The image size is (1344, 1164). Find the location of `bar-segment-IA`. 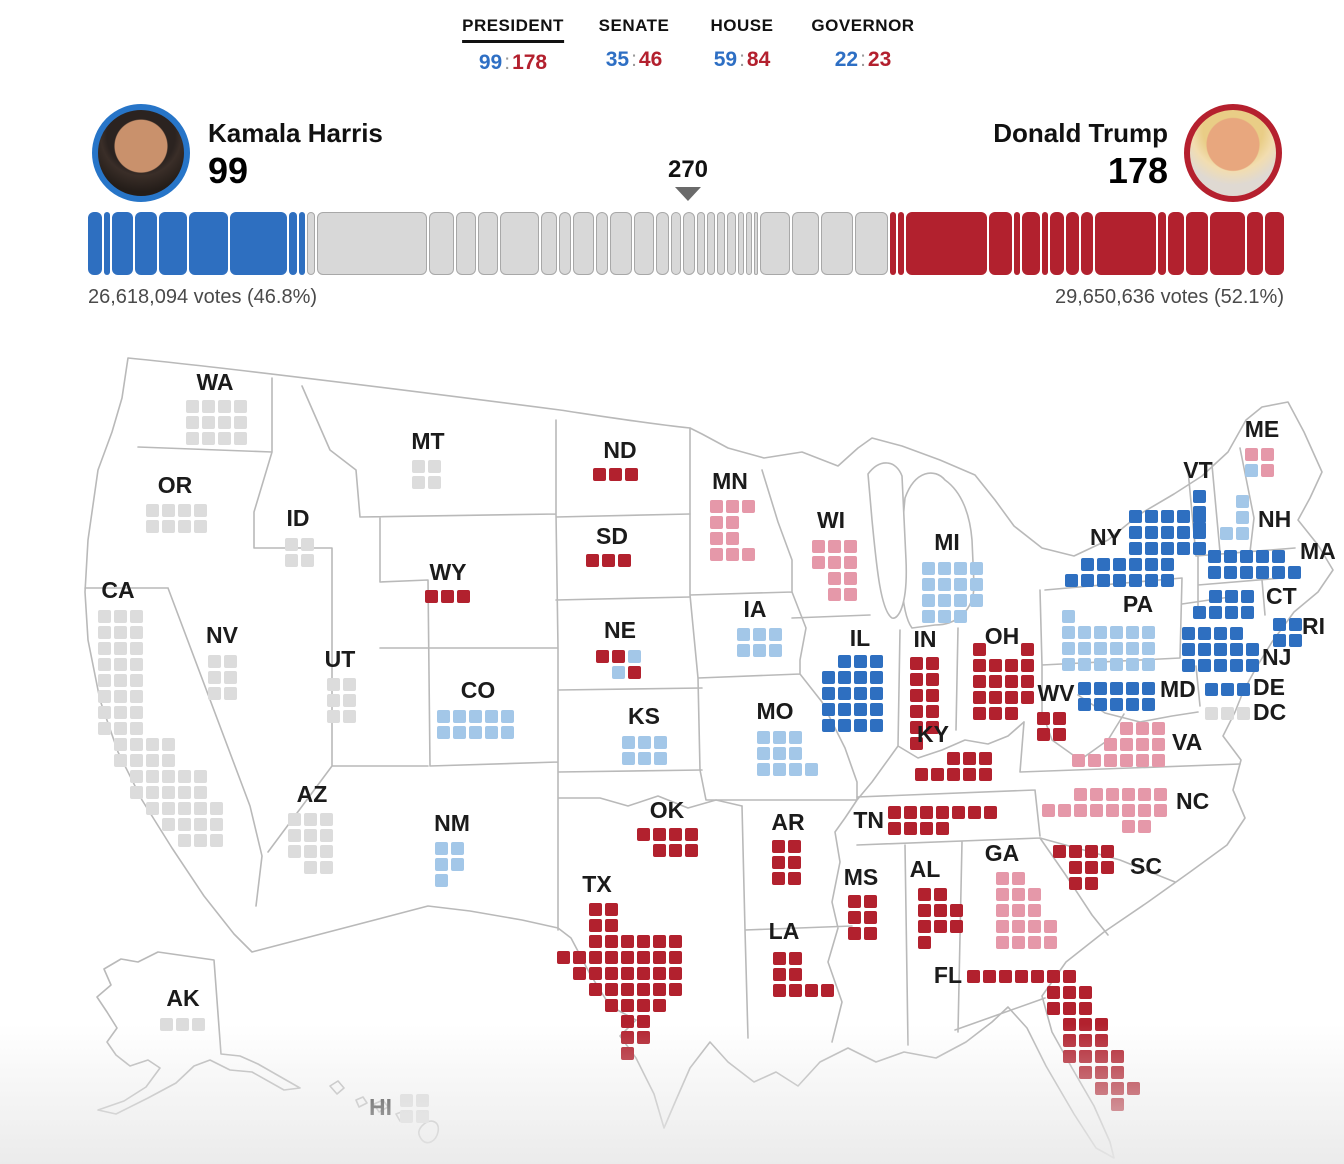

bar-segment-IA is located at coordinates (565, 243).